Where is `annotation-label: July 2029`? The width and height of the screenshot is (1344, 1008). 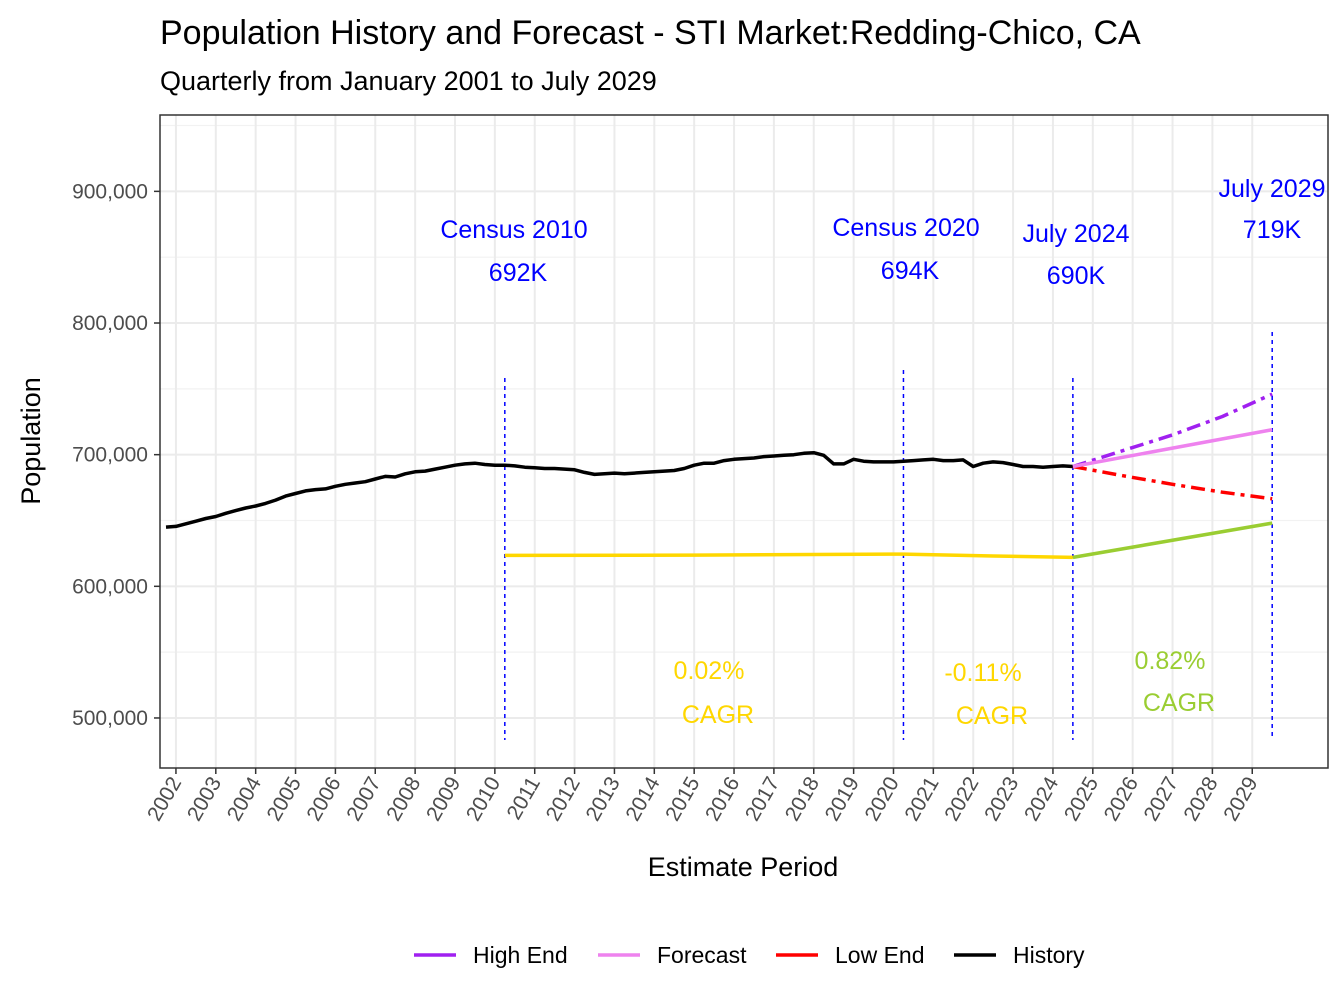 annotation-label: July 2029 is located at coordinates (1271, 189).